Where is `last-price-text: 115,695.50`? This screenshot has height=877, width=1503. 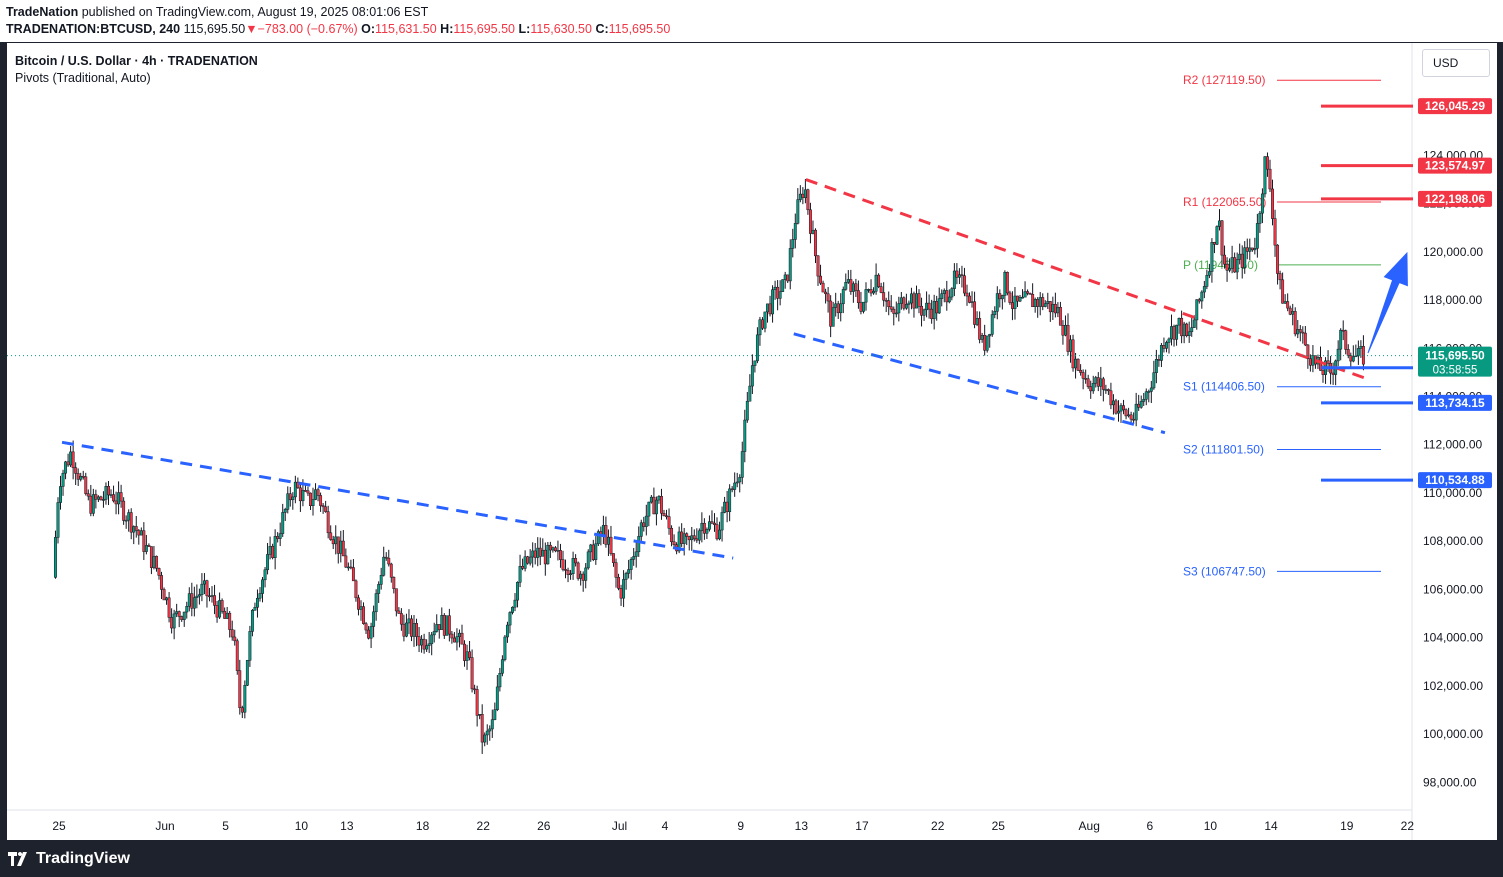 last-price-text: 115,695.50 is located at coordinates (214, 29).